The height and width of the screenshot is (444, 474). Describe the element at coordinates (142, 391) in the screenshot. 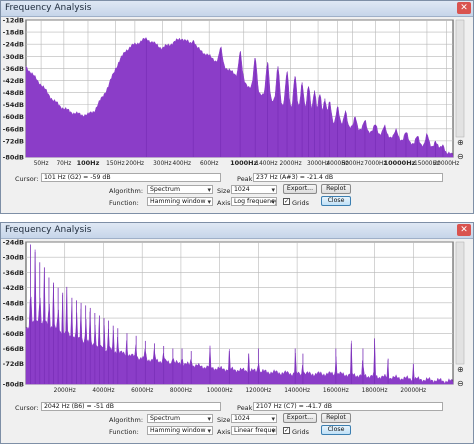

I see `x-tick-label: 6000Hz` at that location.